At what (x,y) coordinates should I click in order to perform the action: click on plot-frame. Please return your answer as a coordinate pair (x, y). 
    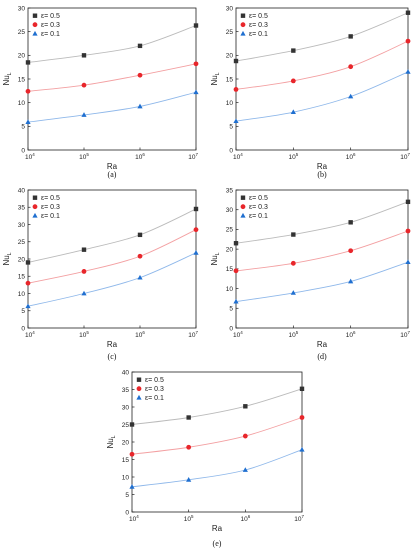
    Looking at the image, I should click on (112, 79).